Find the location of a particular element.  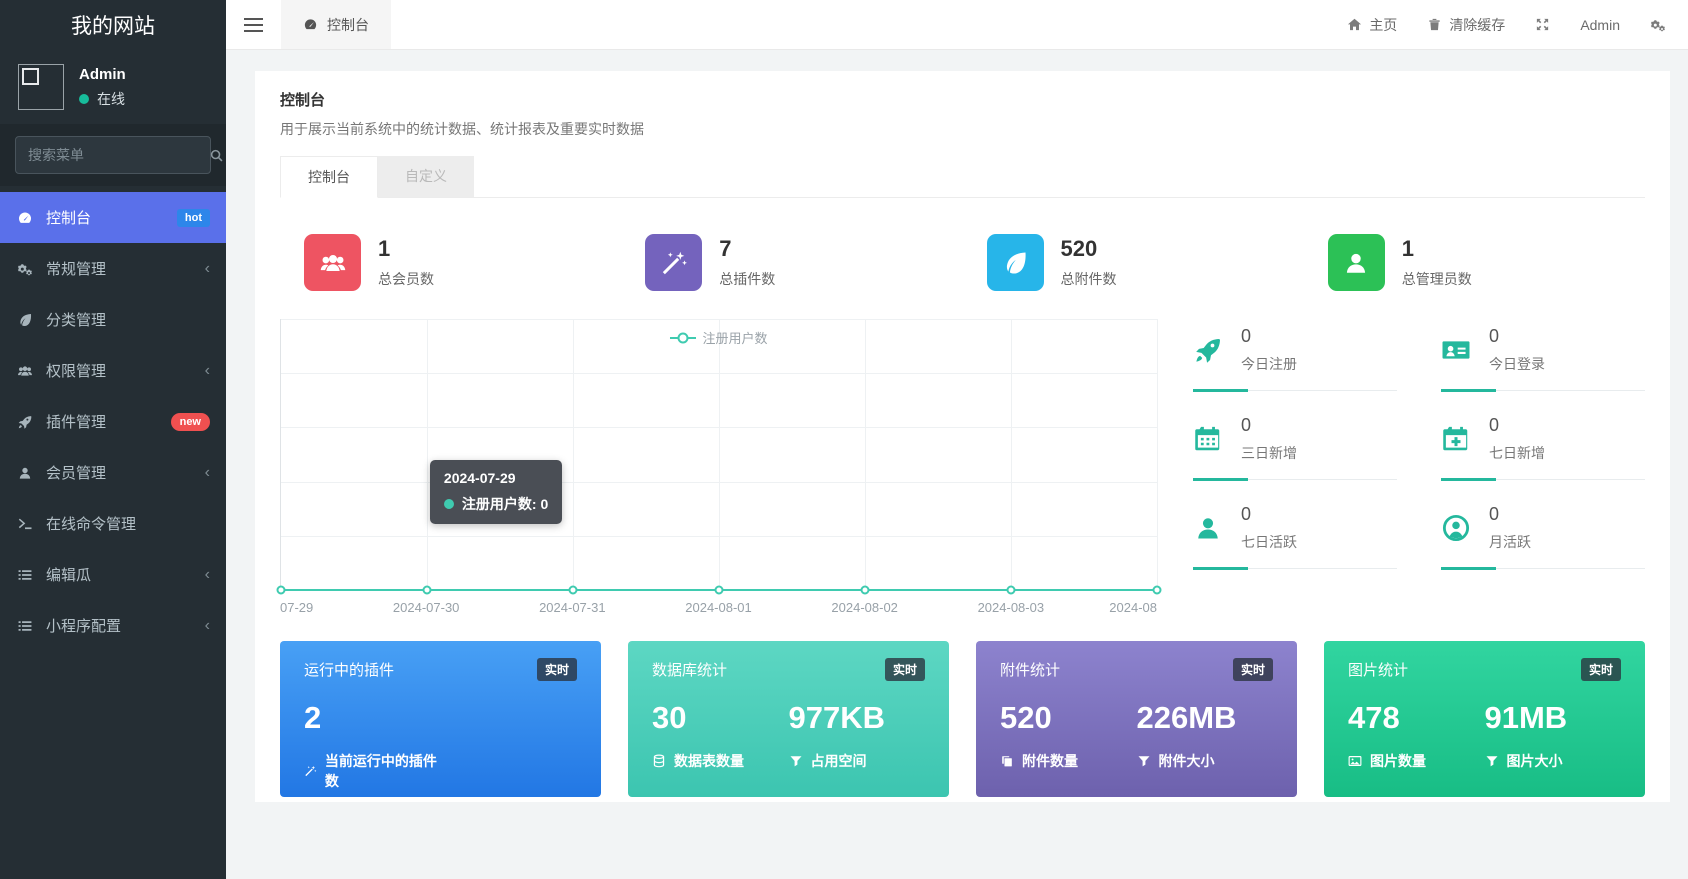

stat-value: 520 is located at coordinates (1079, 248).